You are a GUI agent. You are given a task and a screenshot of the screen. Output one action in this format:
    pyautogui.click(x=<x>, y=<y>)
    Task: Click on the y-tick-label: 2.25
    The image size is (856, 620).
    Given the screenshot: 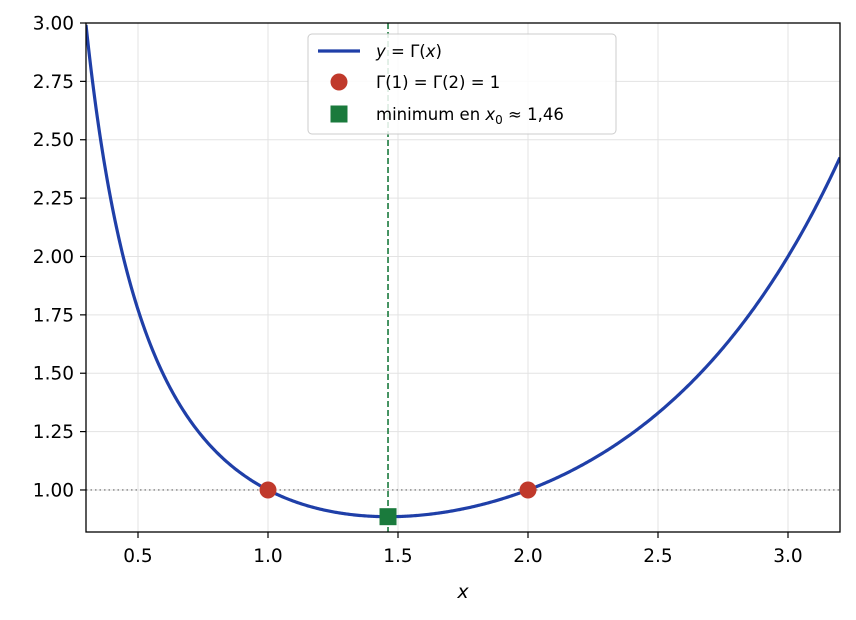 What is the action you would take?
    pyautogui.click(x=53, y=199)
    